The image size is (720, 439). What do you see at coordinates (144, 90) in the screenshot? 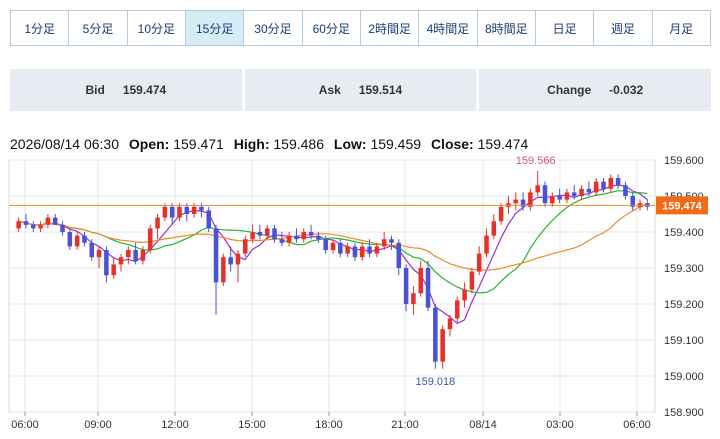
I see `bid-value: 159.474` at bounding box center [144, 90].